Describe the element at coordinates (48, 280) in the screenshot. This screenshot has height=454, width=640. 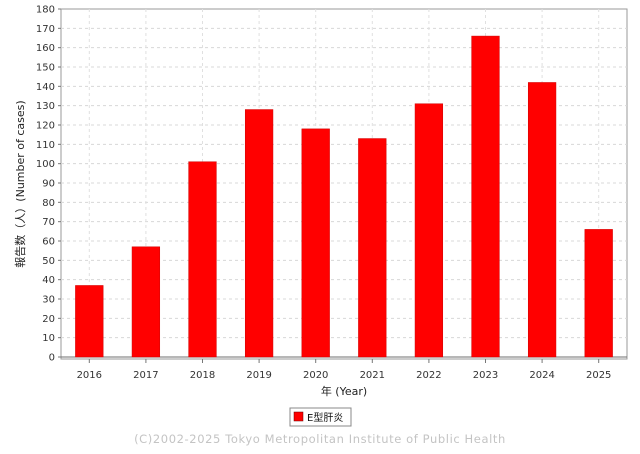
I see `y-tick-label: 40` at that location.